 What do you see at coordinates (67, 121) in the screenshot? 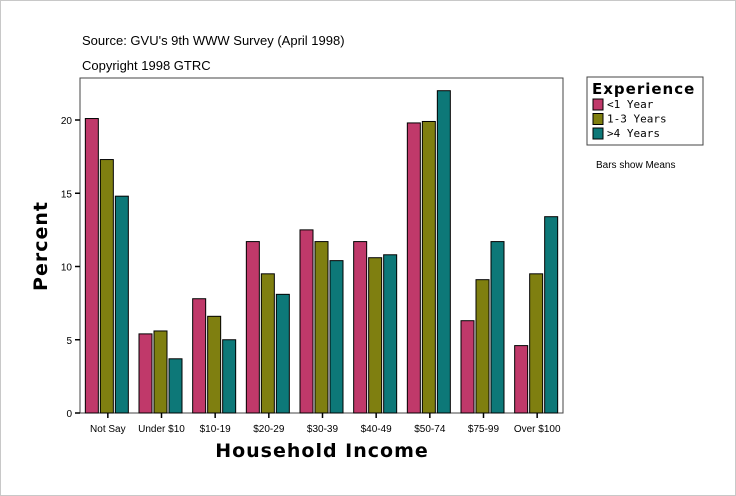
I see `y-tick-label: 20` at bounding box center [67, 121].